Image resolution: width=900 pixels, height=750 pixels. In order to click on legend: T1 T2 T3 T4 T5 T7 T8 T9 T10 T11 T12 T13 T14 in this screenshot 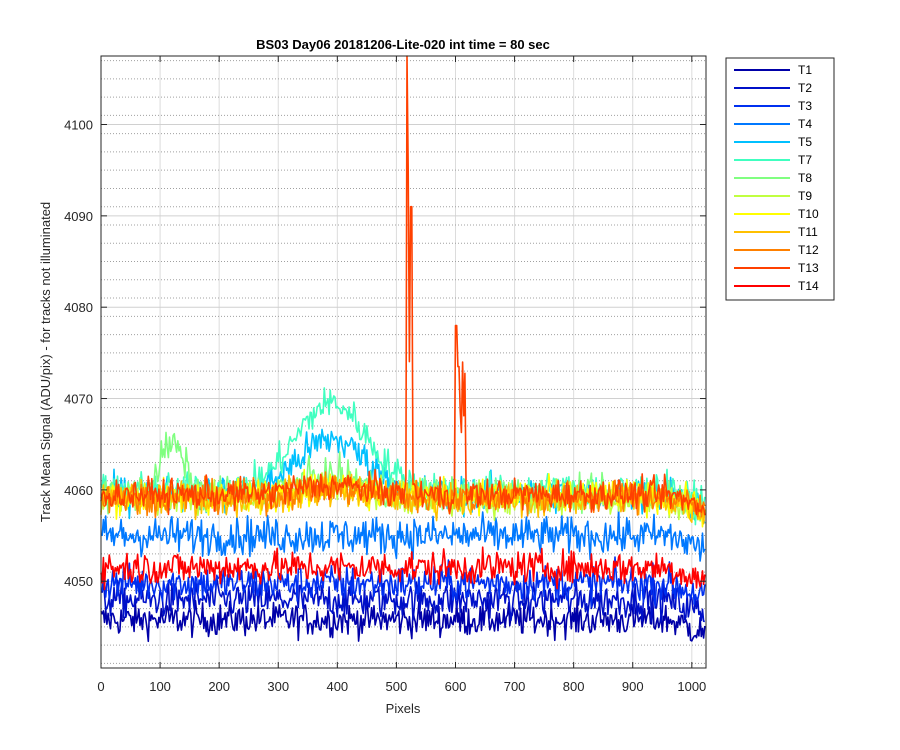, I will do `click(780, 179)`.